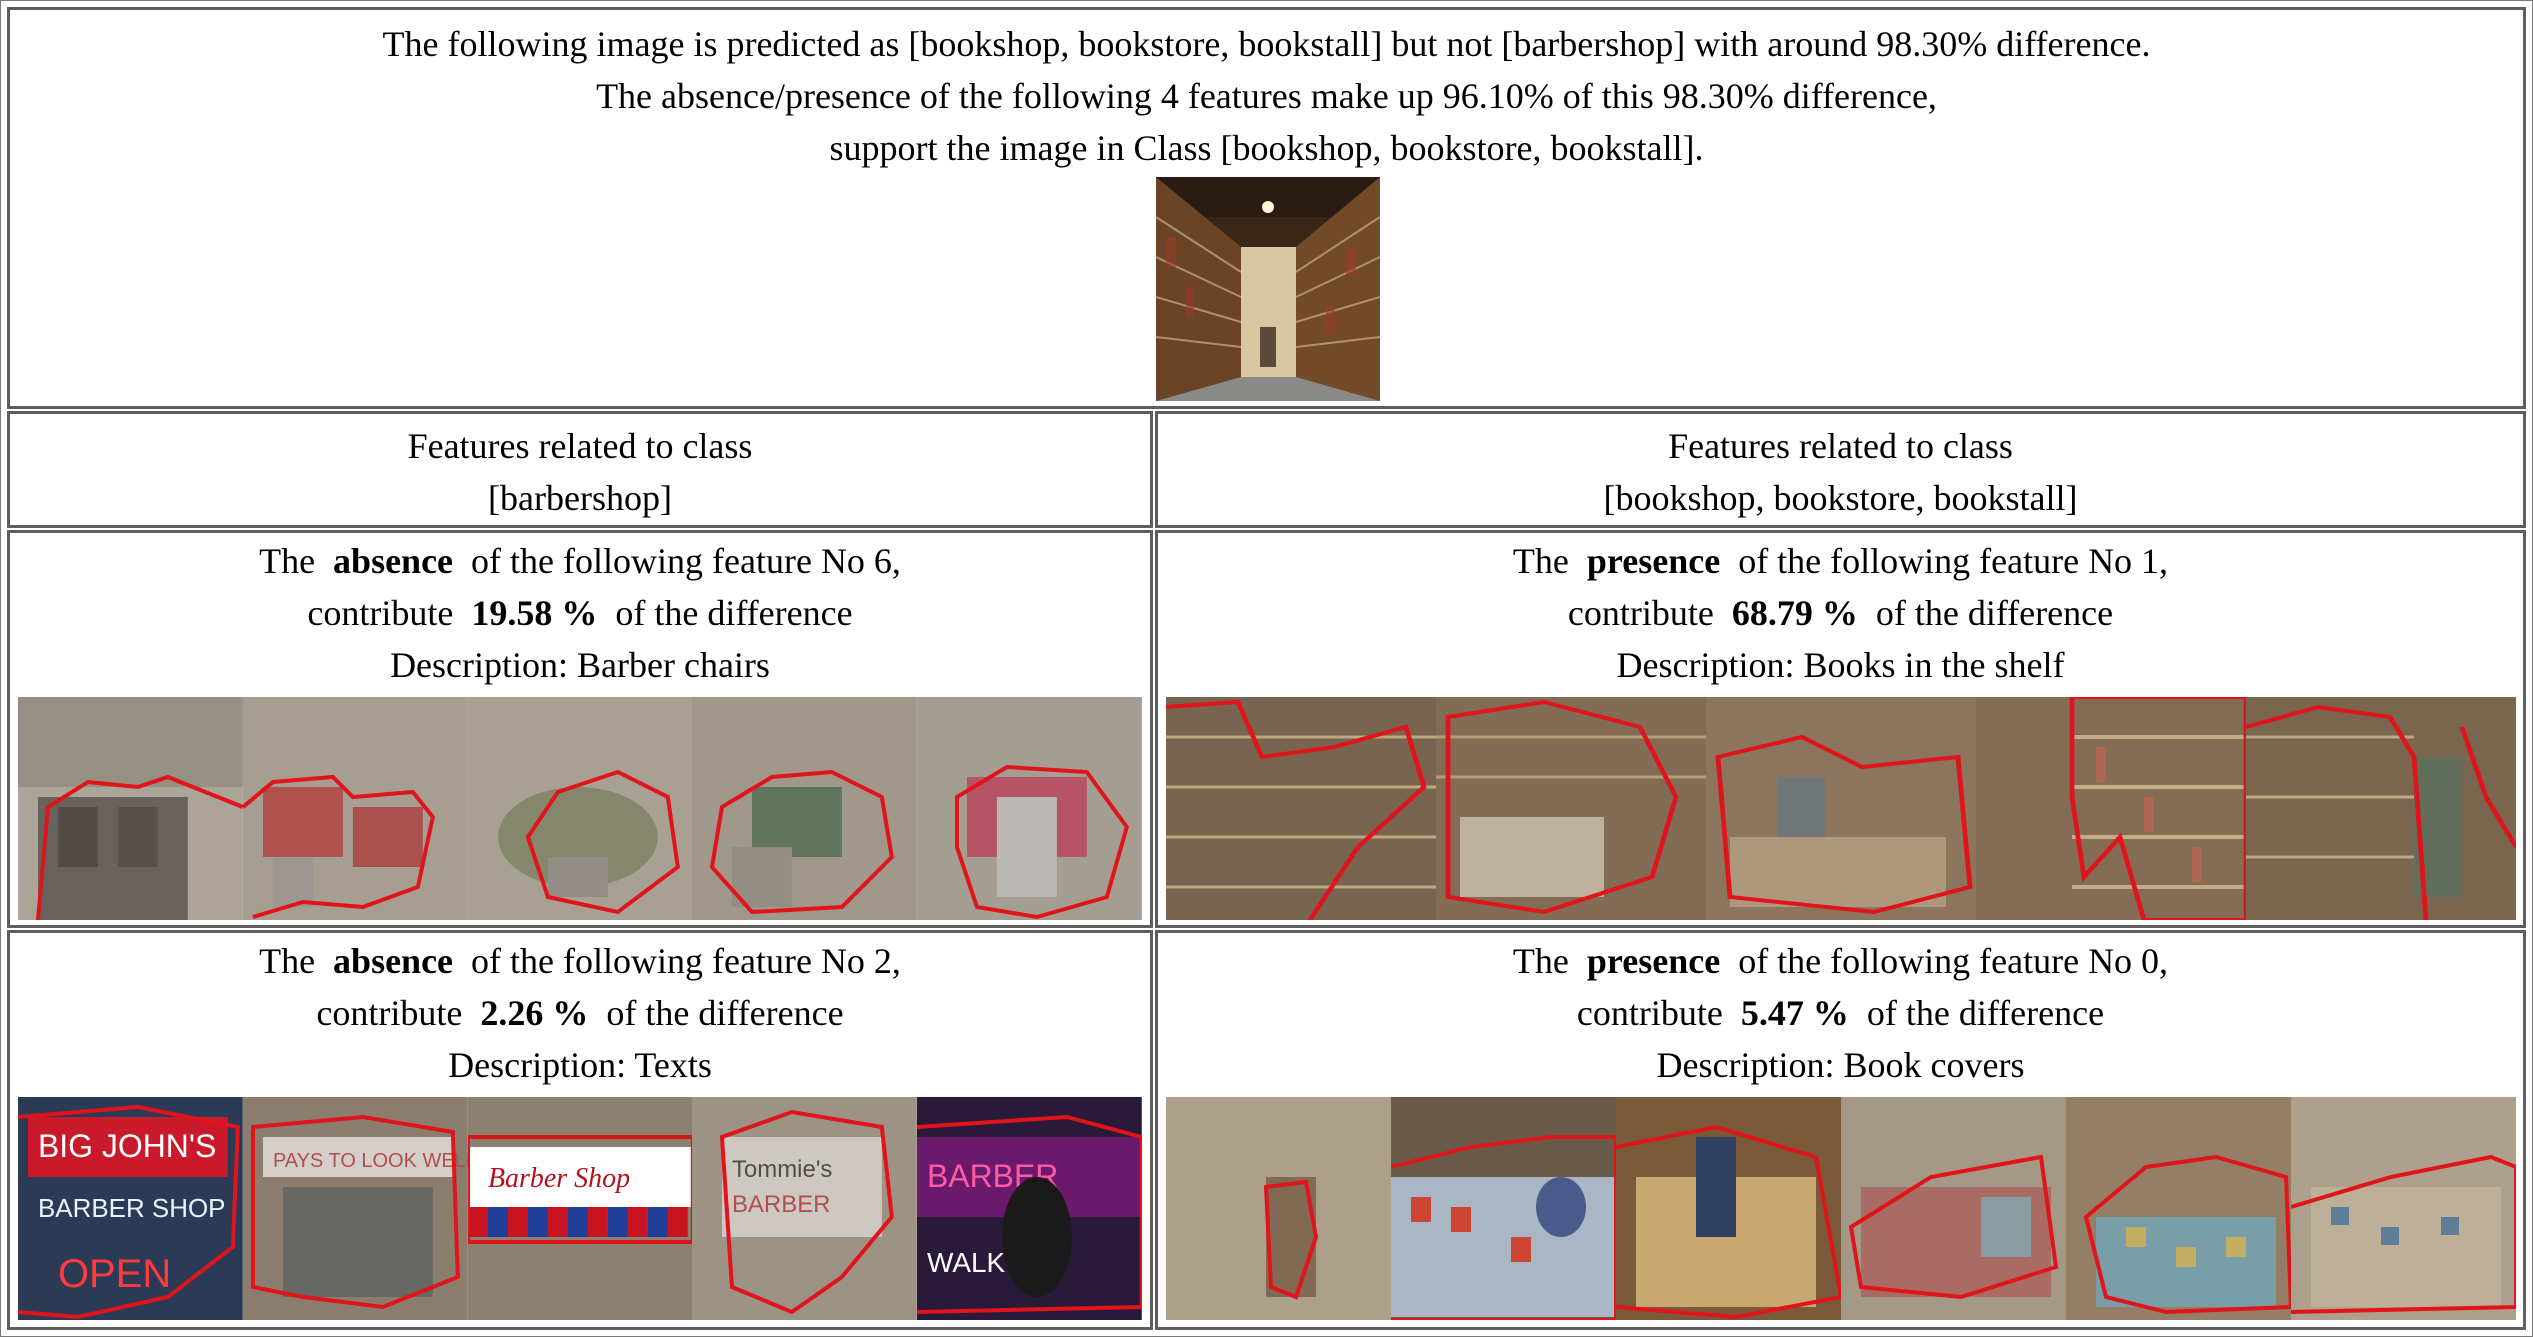 This screenshot has height=1337, width=2533. I want to click on sign-text: OPEN, so click(114, 1274).